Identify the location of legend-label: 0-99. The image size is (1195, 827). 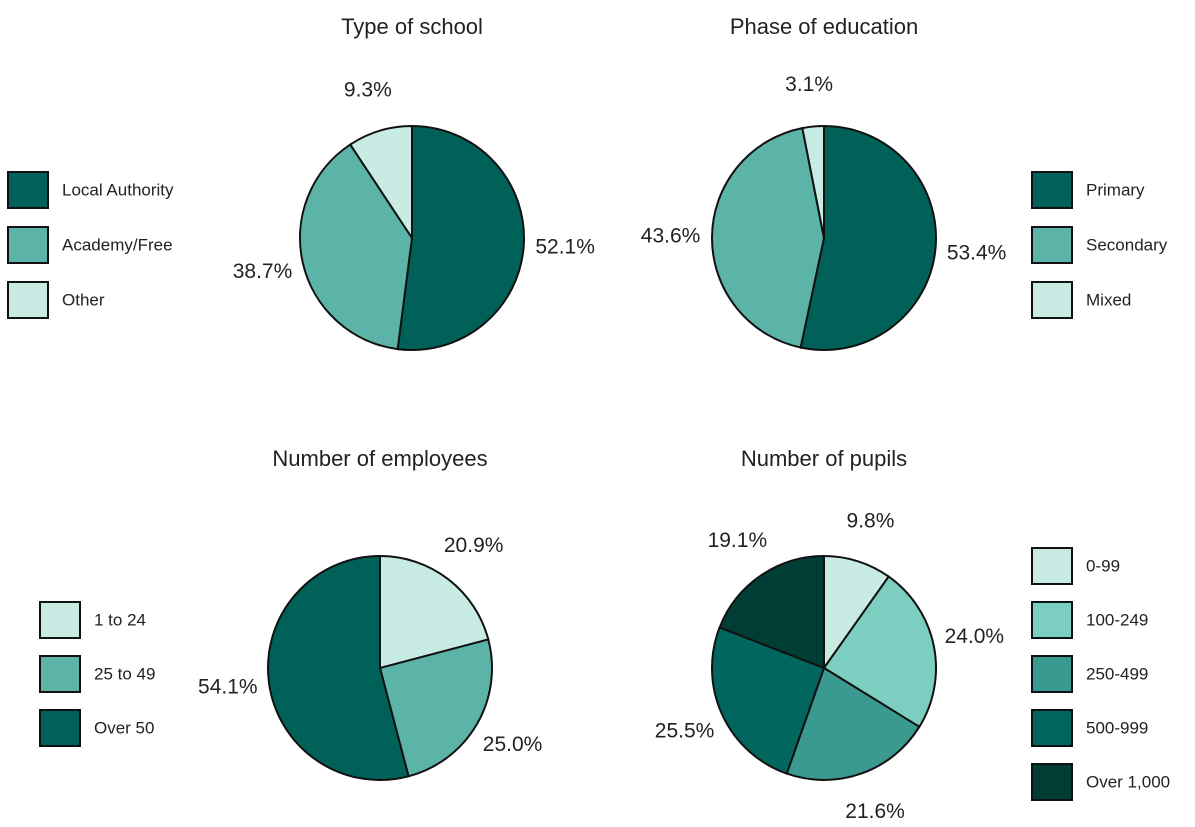
(1103, 565).